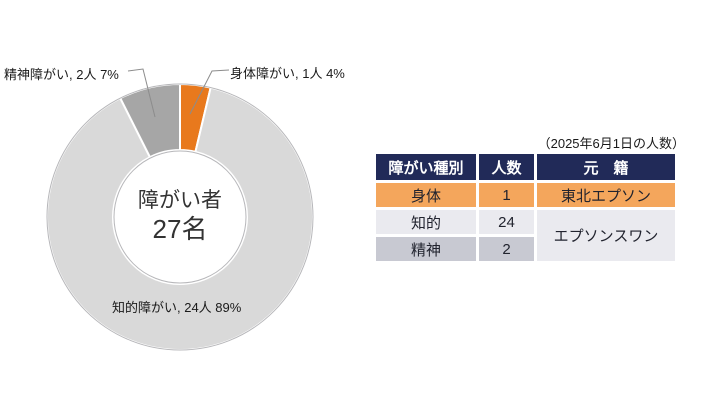 Image resolution: width=728 pixels, height=410 pixels. What do you see at coordinates (426, 195) in the screenshot?
I see `cell-type-shintai: 身体` at bounding box center [426, 195].